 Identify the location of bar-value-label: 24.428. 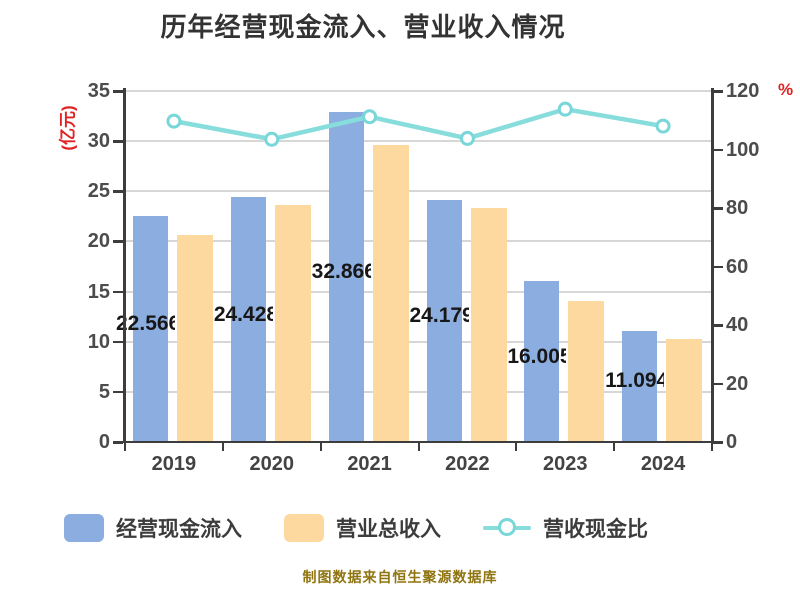
(243, 314).